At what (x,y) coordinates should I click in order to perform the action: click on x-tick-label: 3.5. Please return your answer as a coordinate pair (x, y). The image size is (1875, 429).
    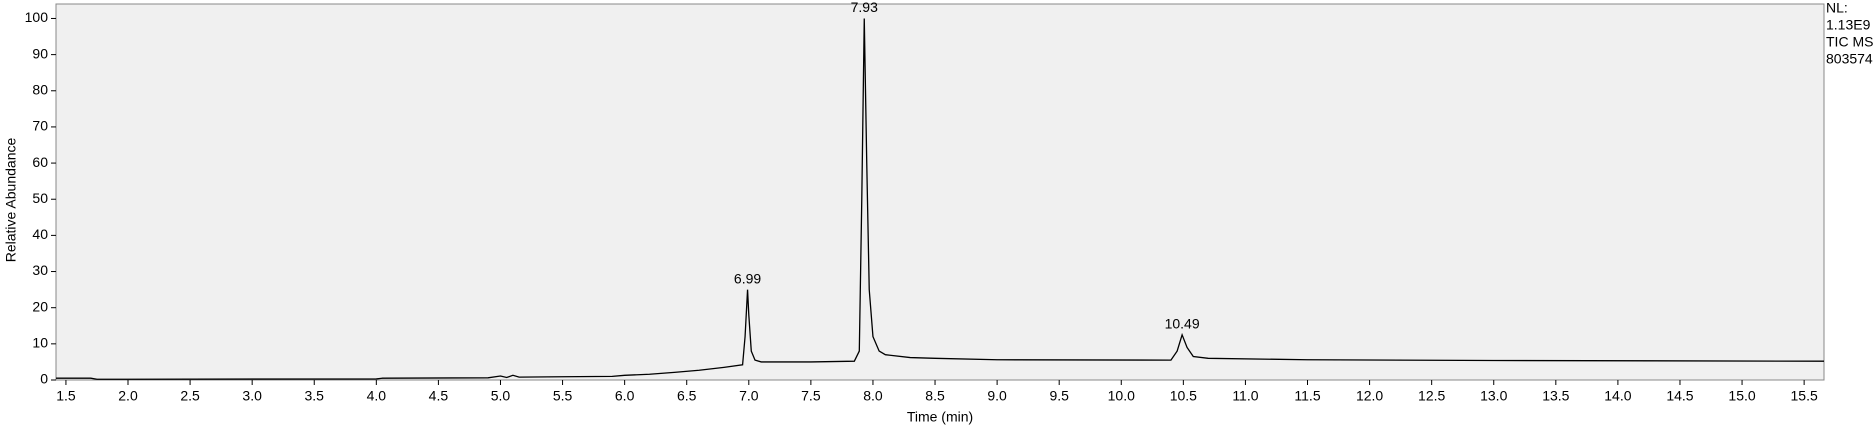
    Looking at the image, I should click on (315, 396).